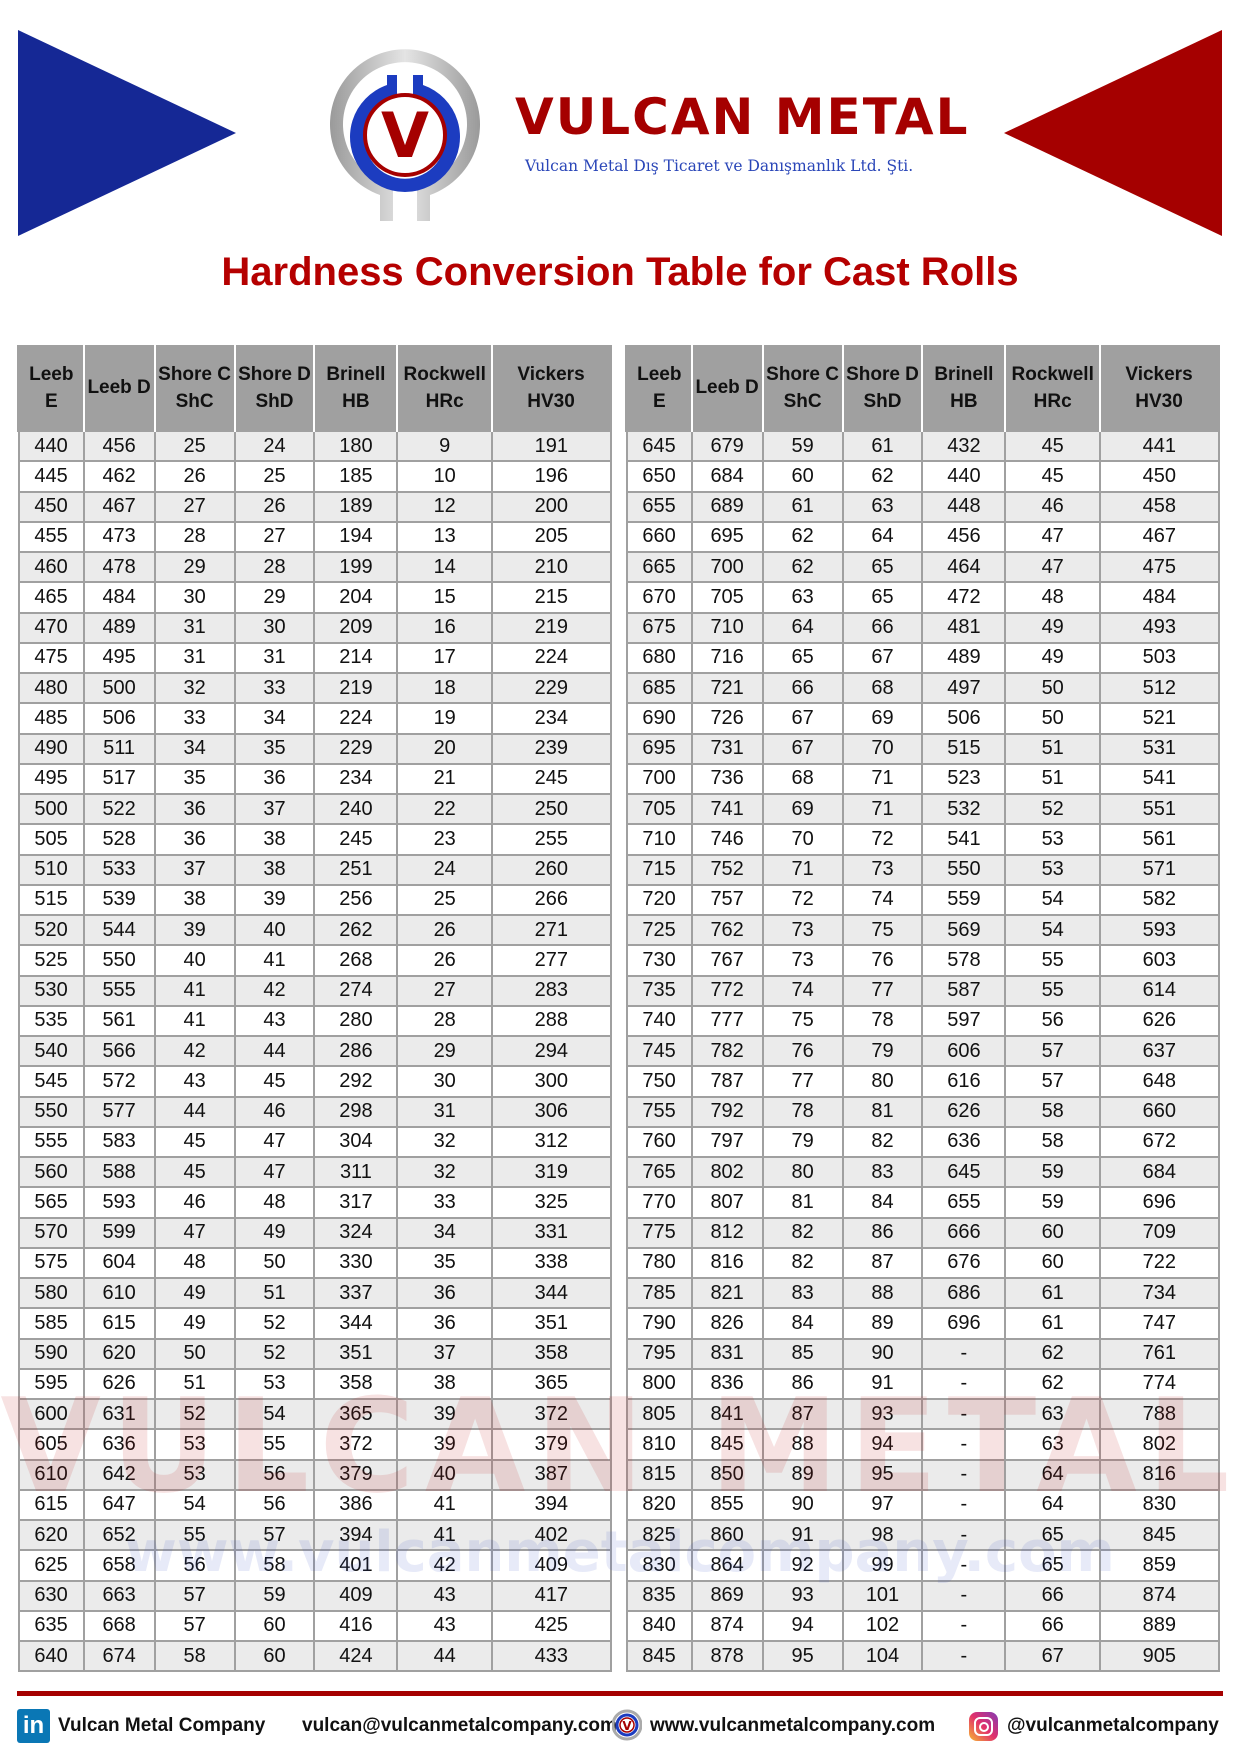 This screenshot has height=1754, width=1240. Describe the element at coordinates (51, 839) in the screenshot. I see `table-cell: 505` at that location.